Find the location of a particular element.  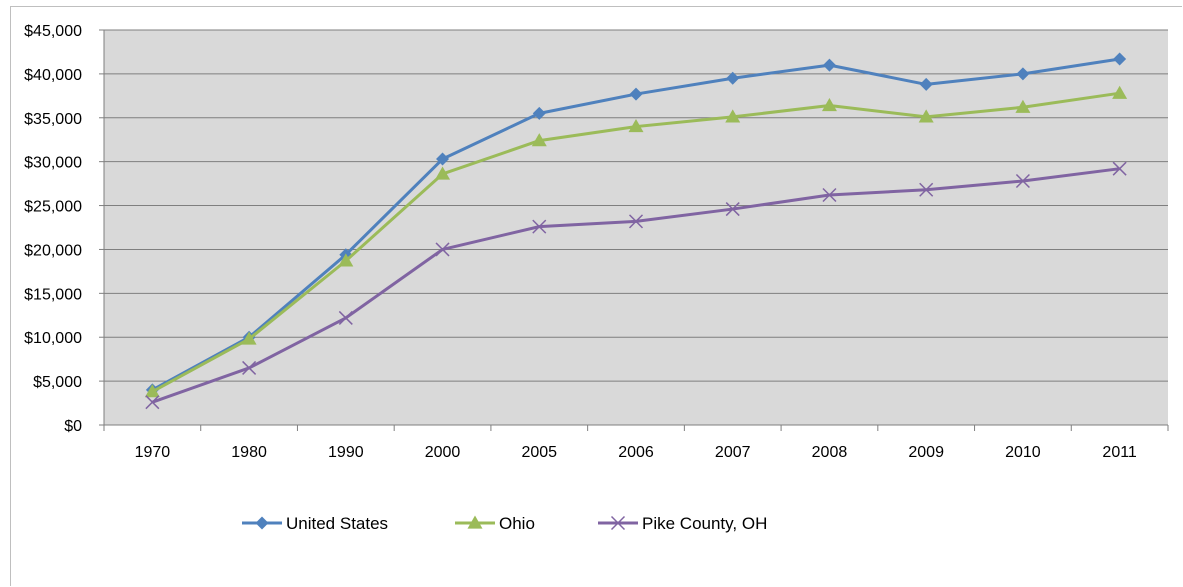

y-tick-label: $40,000 is located at coordinates (53, 75).